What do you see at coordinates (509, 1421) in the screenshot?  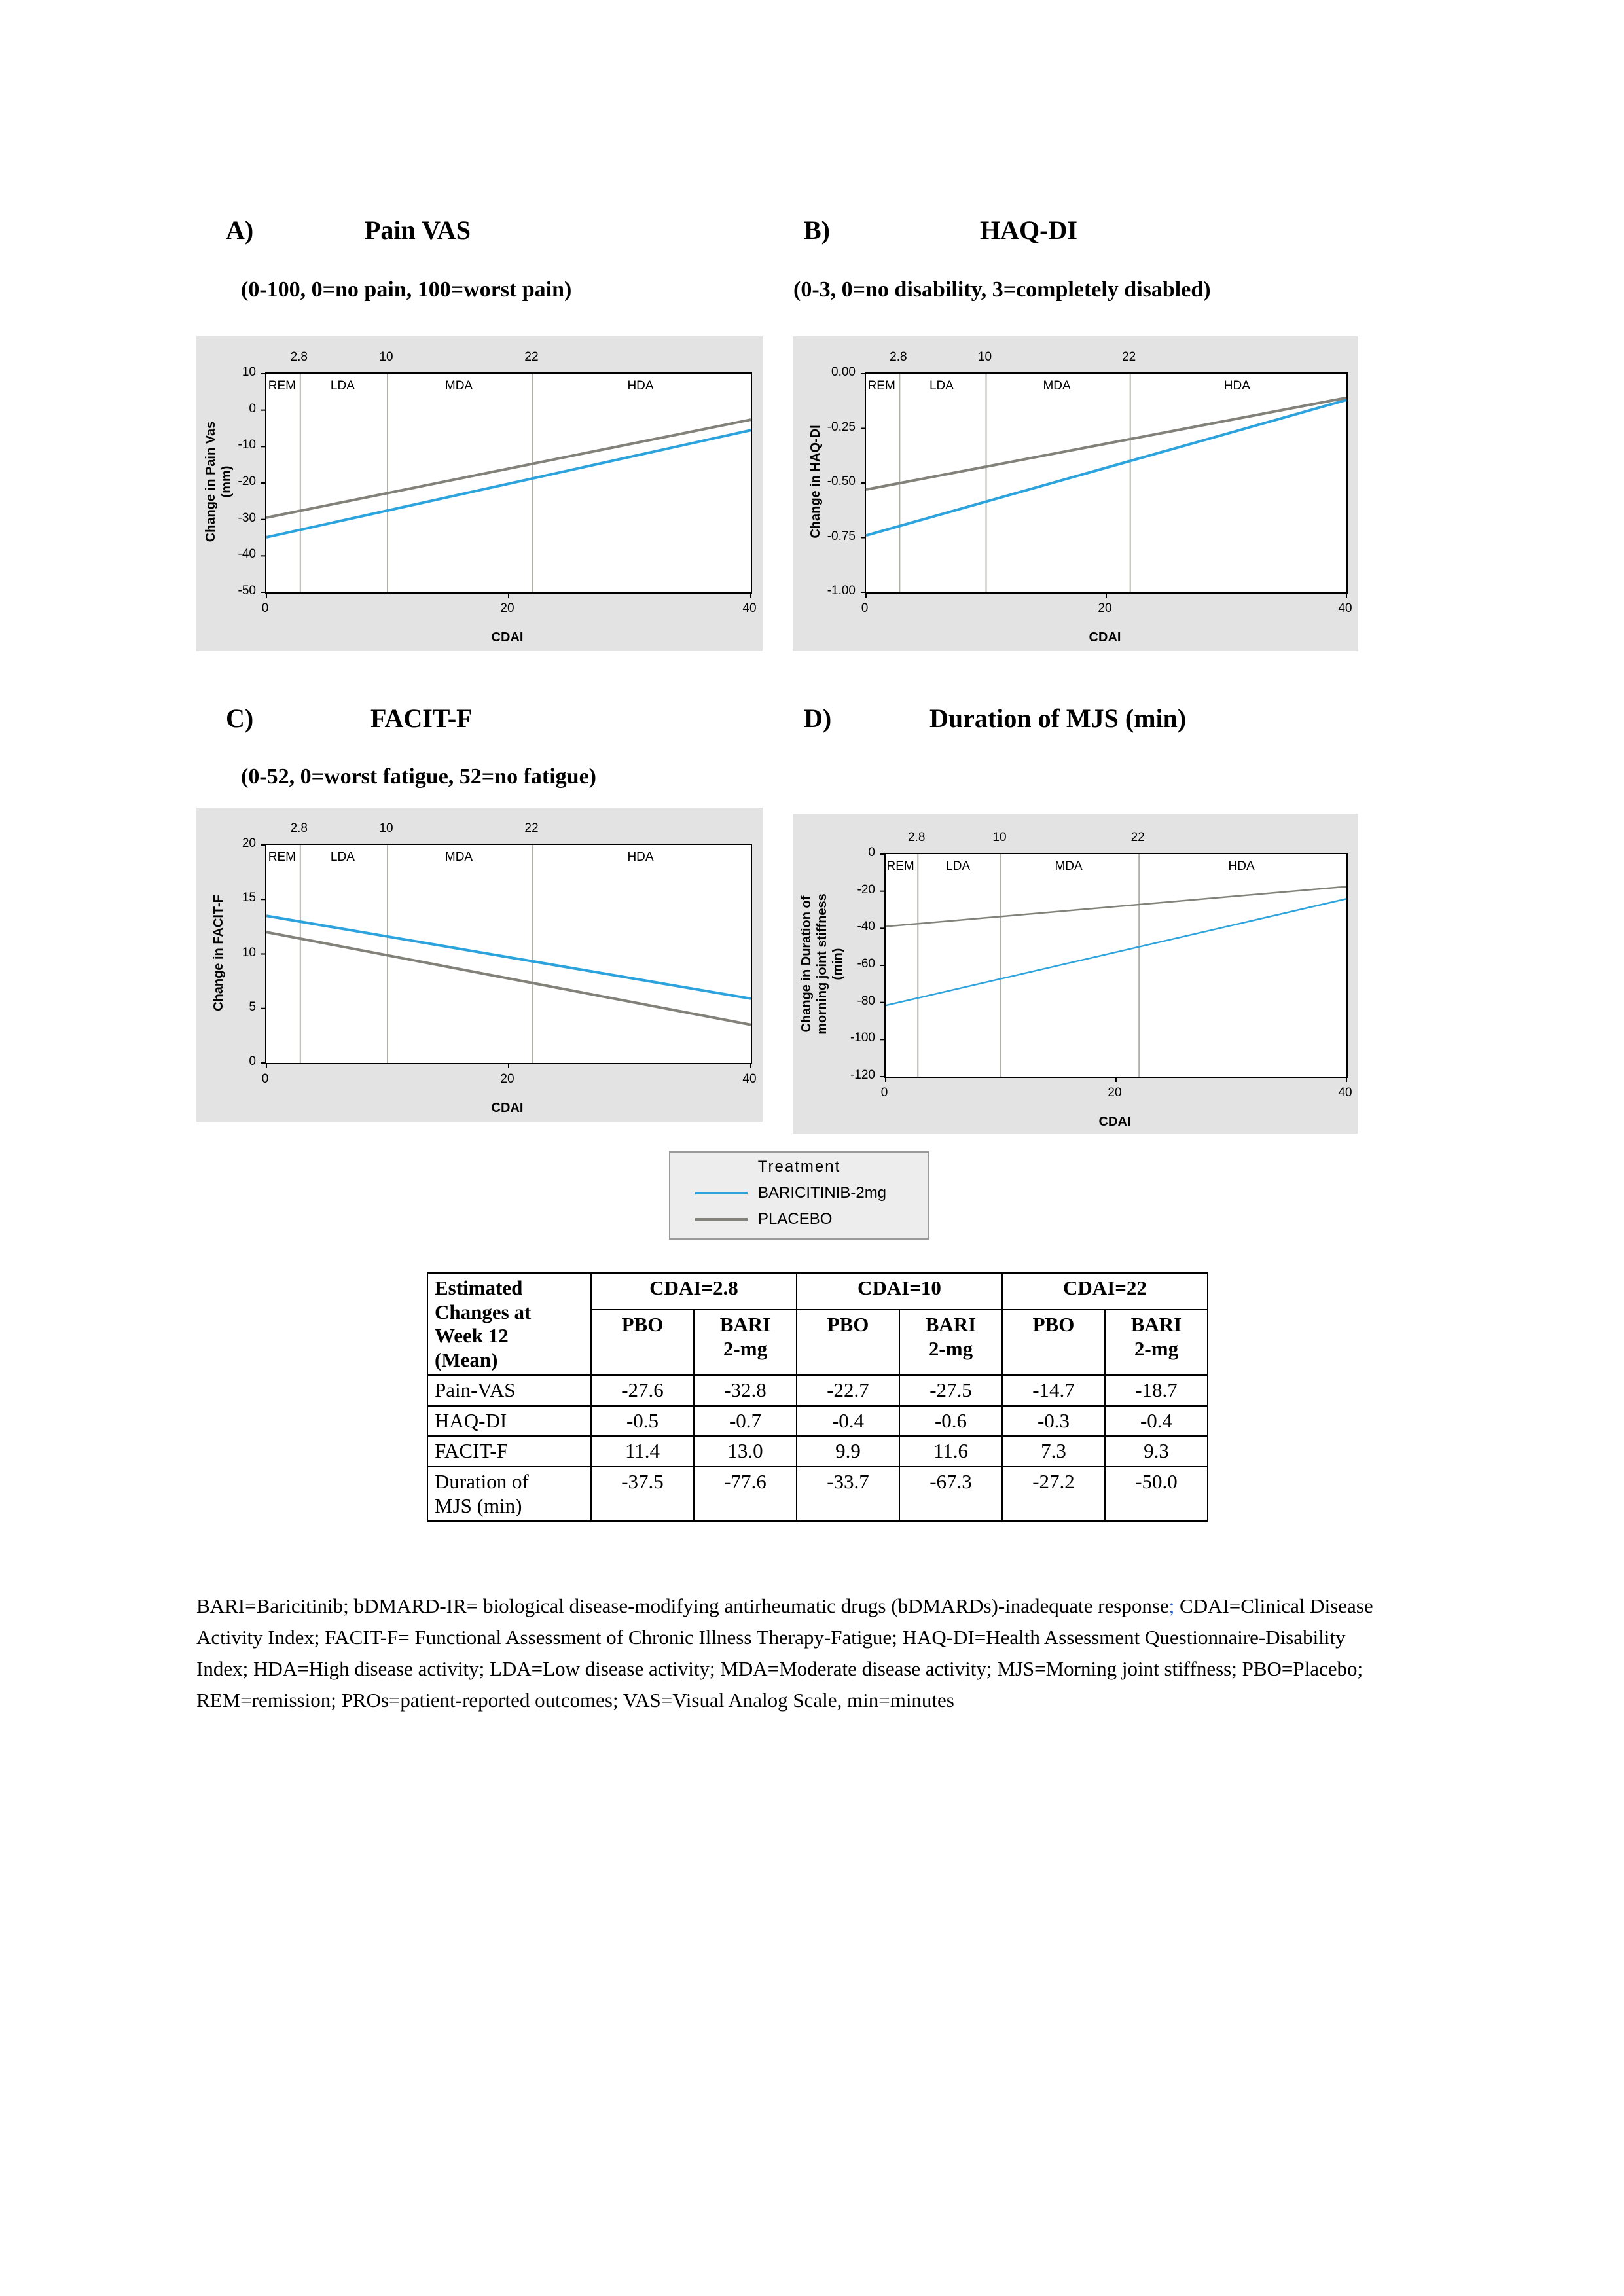 I see `table-row-label: HAQ-DI` at bounding box center [509, 1421].